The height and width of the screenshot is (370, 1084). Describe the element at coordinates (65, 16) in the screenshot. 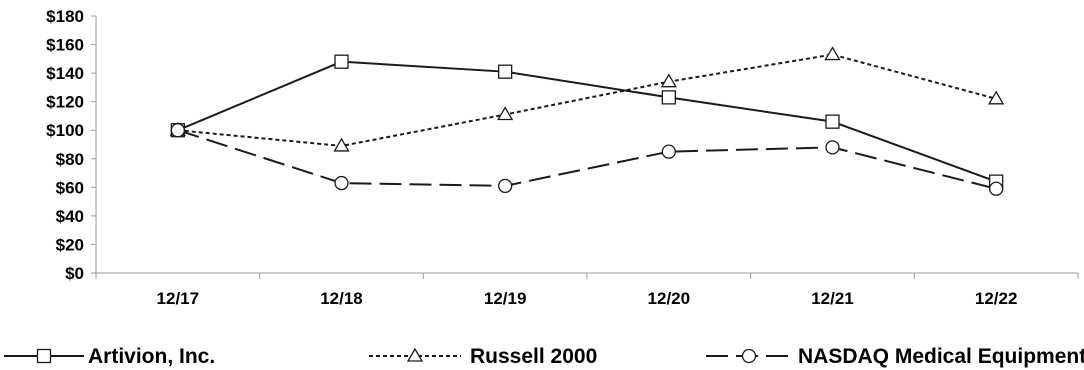

I see `y-tick-label: $180` at that location.